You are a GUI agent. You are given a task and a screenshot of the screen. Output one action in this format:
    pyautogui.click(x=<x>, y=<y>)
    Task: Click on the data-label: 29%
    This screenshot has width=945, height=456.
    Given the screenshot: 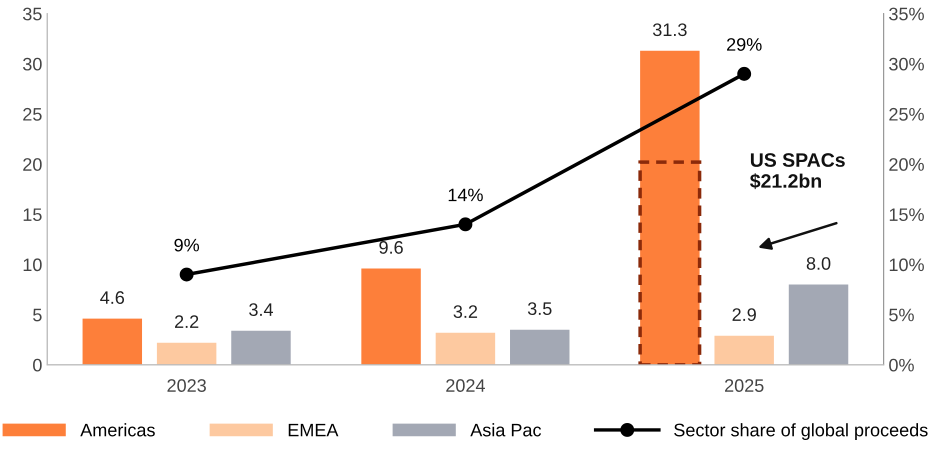 What is the action you would take?
    pyautogui.click(x=744, y=44)
    